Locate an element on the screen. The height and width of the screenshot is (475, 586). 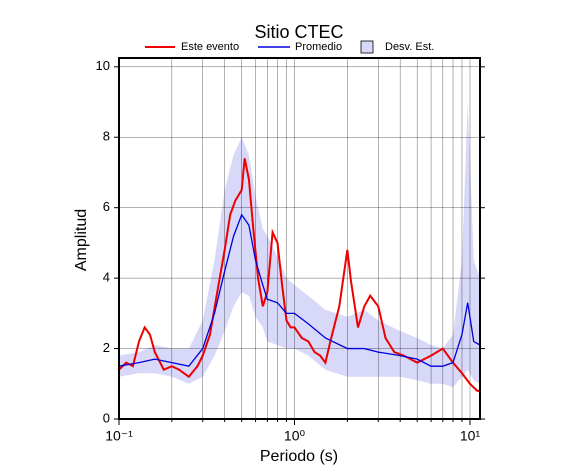
x-tick-label: 10⁰ is located at coordinates (295, 436).